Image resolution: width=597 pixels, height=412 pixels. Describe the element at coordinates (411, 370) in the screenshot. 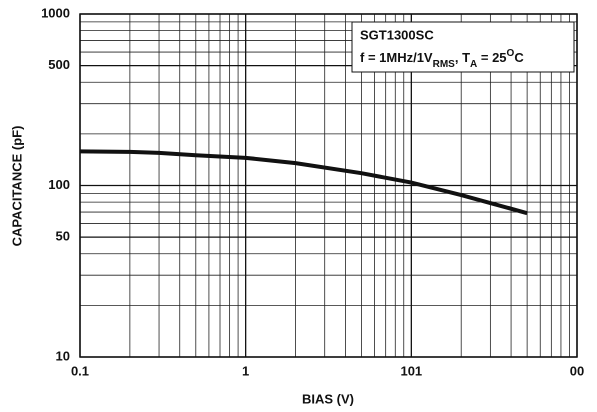

I see `x-tick-label: 101` at that location.